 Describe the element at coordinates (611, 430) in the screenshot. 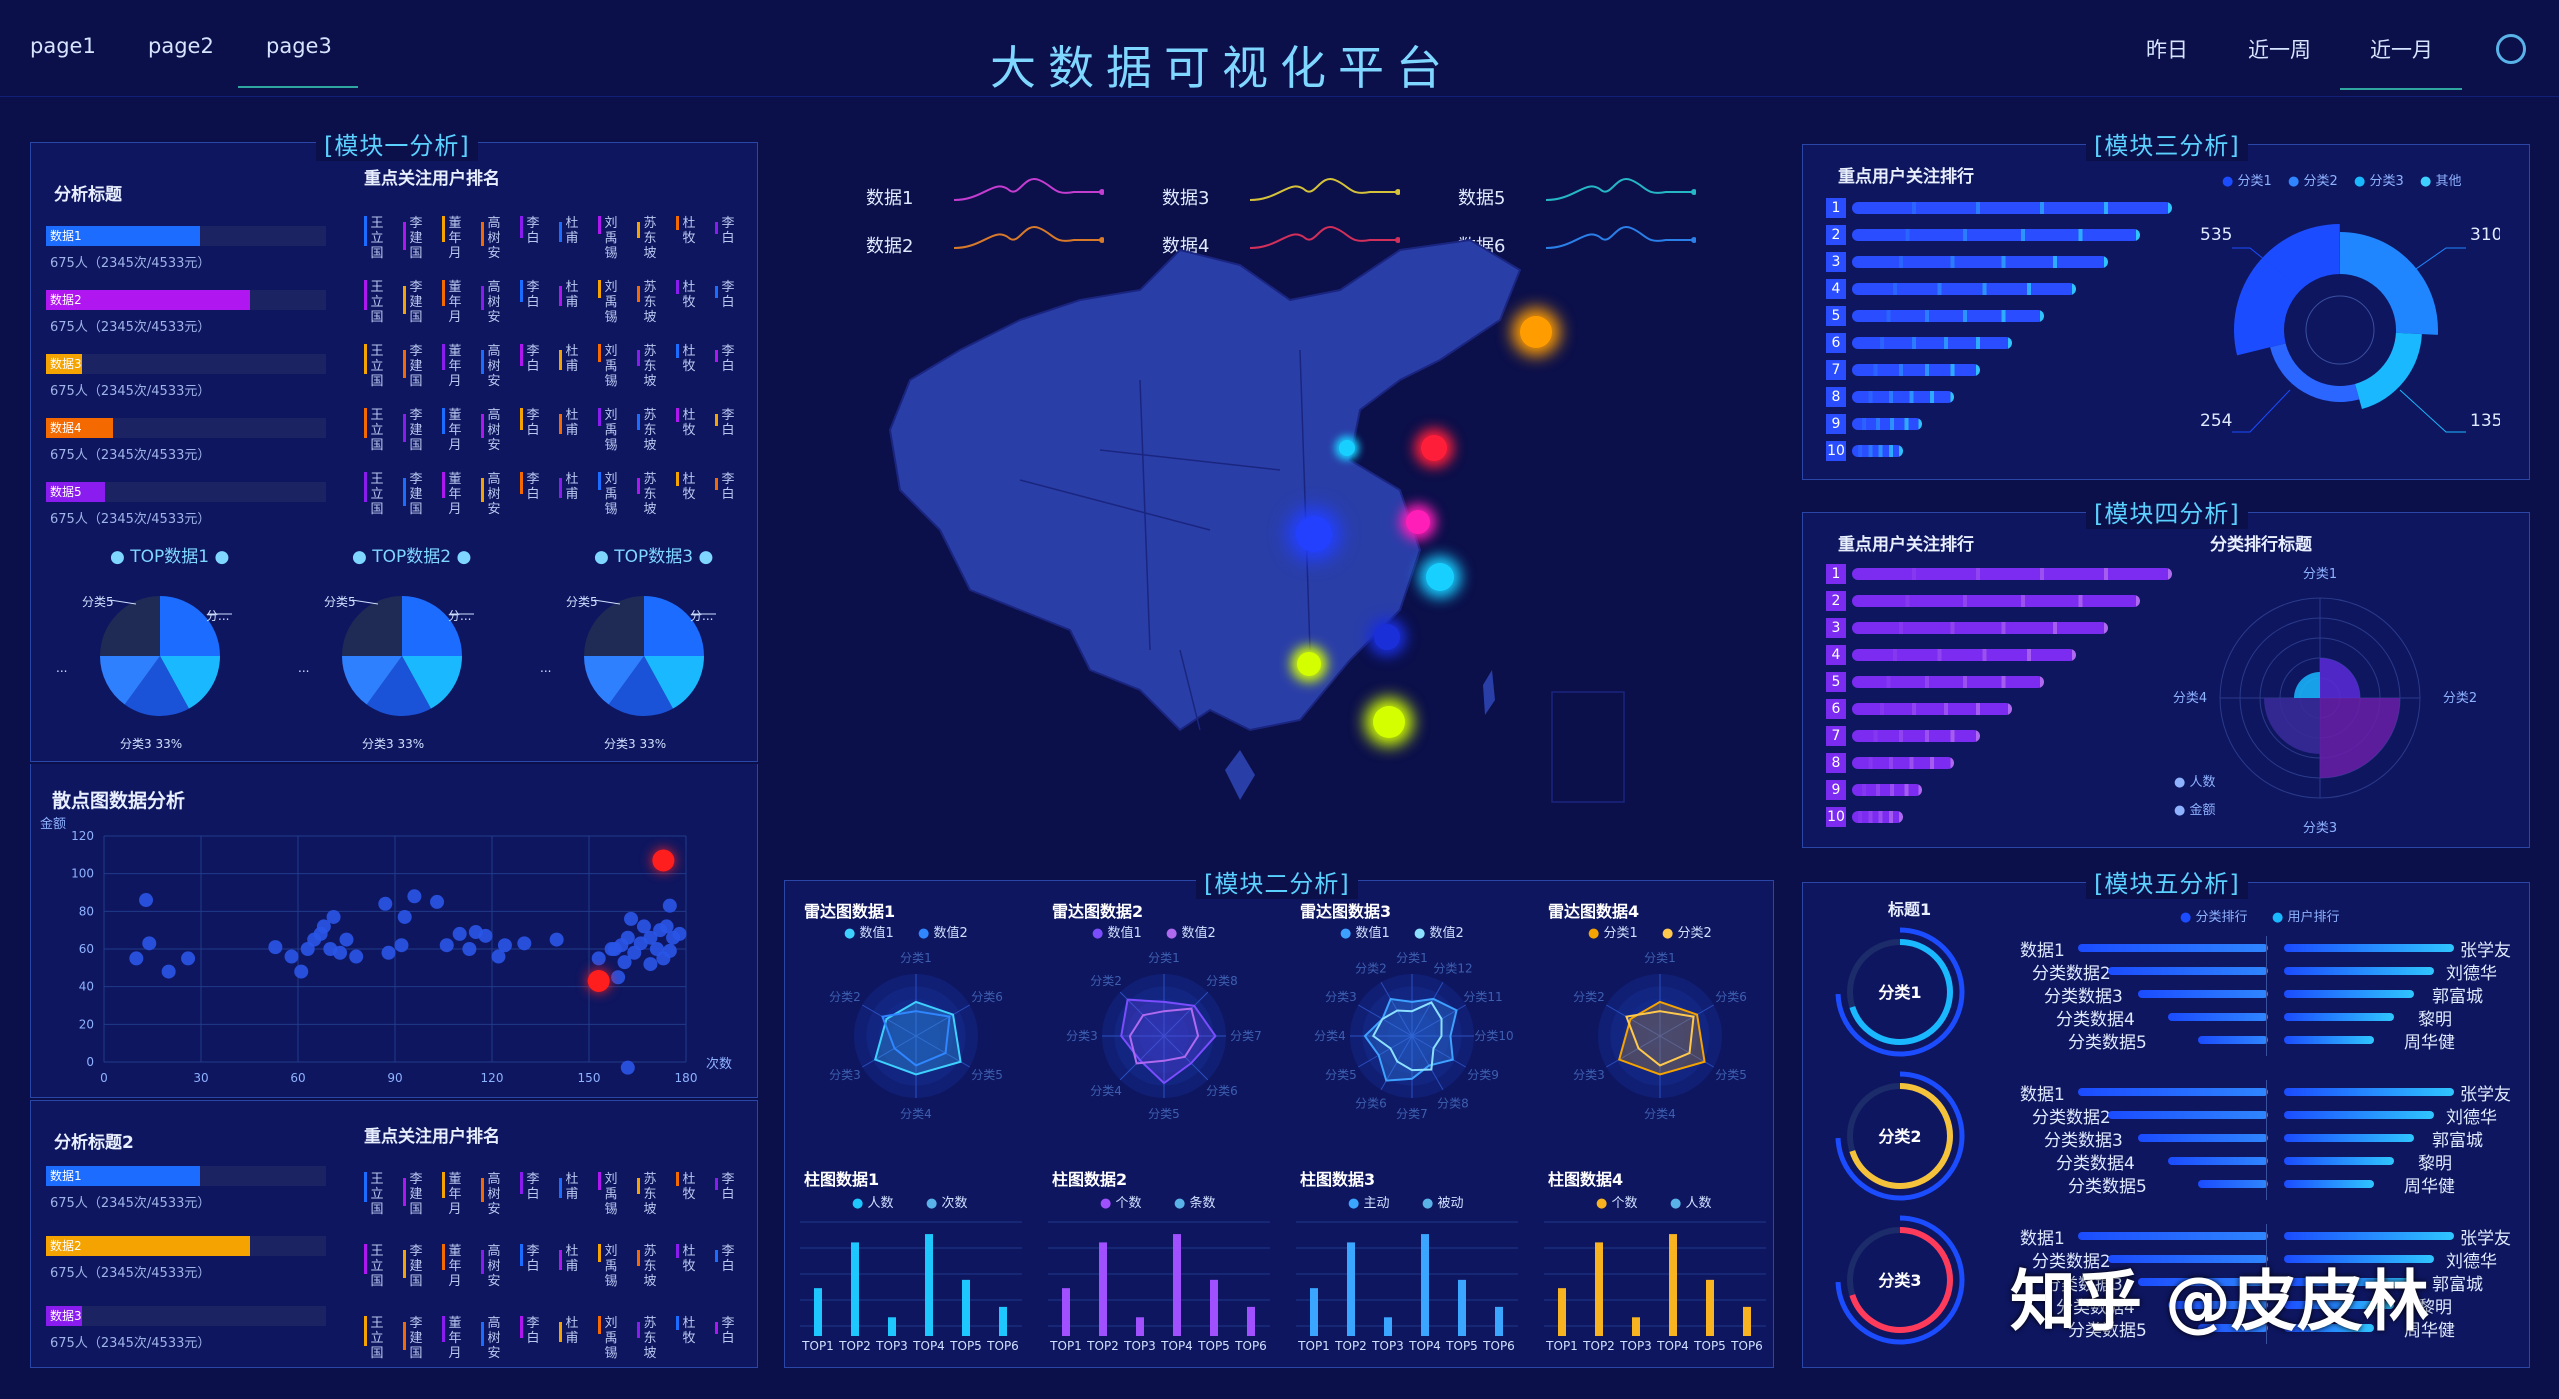

I see `user-name: 刘禹锡` at that location.